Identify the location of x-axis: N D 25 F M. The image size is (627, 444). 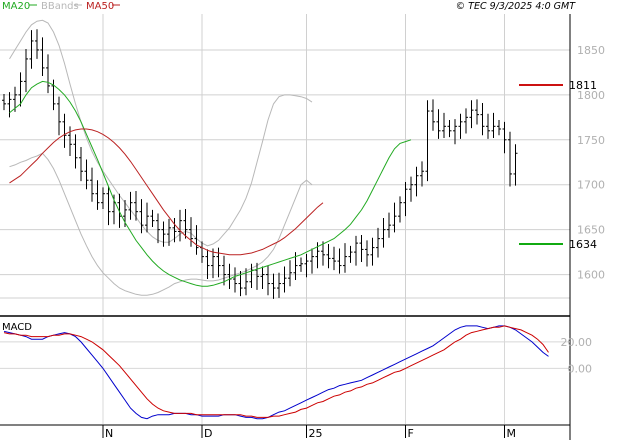
(285, 432).